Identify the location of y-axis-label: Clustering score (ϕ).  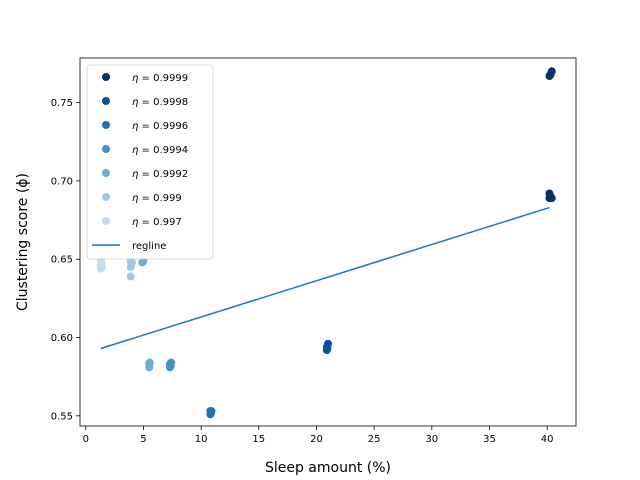
(23, 242).